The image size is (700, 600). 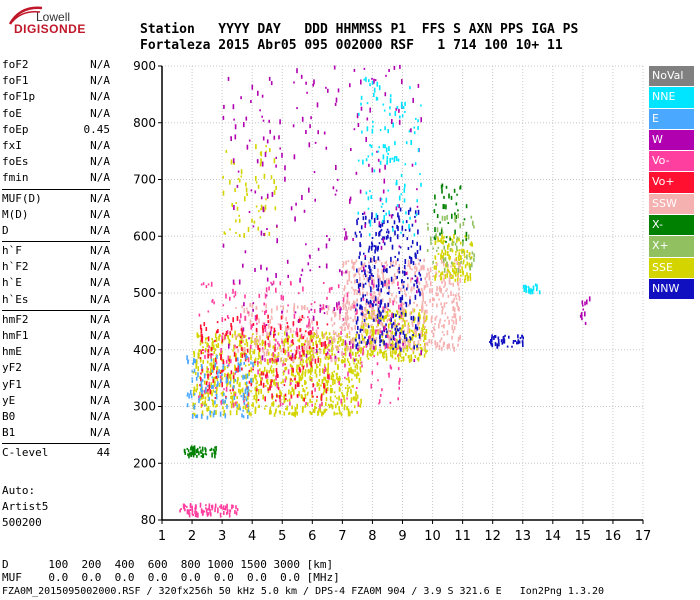 I want to click on param-row: C-level 44, so click(x=56, y=454).